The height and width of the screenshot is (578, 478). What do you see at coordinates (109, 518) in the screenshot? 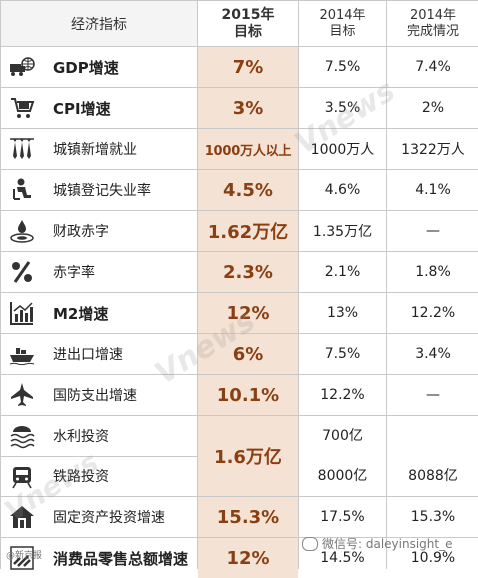
I see `row-fixed-assets-label: 固定资产投资增速` at bounding box center [109, 518].